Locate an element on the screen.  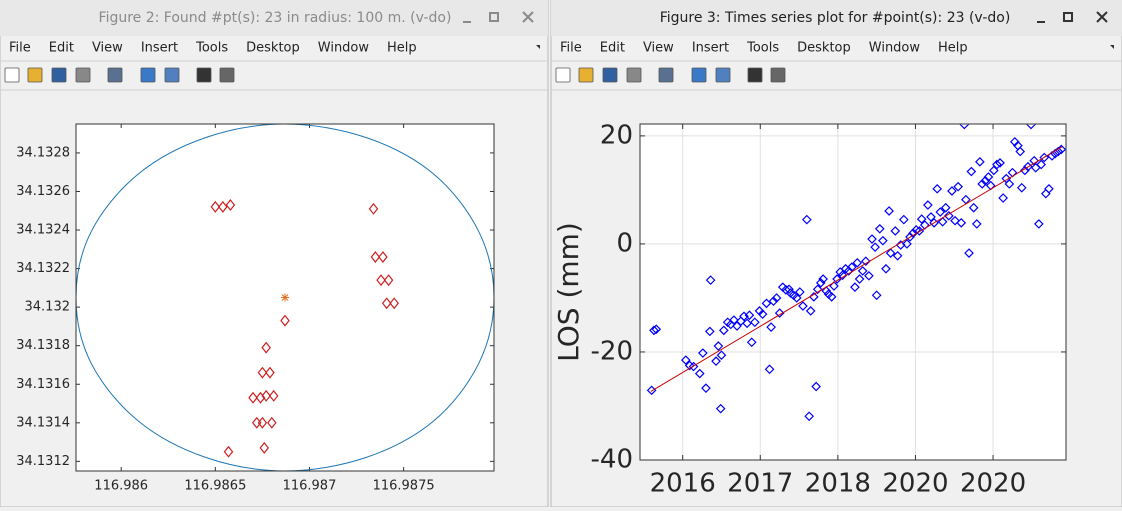
y-tick-label: 20 is located at coordinates (616, 135).